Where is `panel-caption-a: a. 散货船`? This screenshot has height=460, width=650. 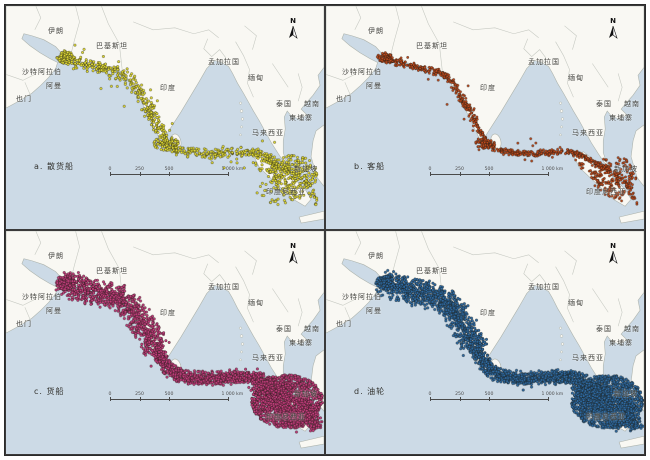
panel-caption-a: a. 散货船 is located at coordinates (54, 166).